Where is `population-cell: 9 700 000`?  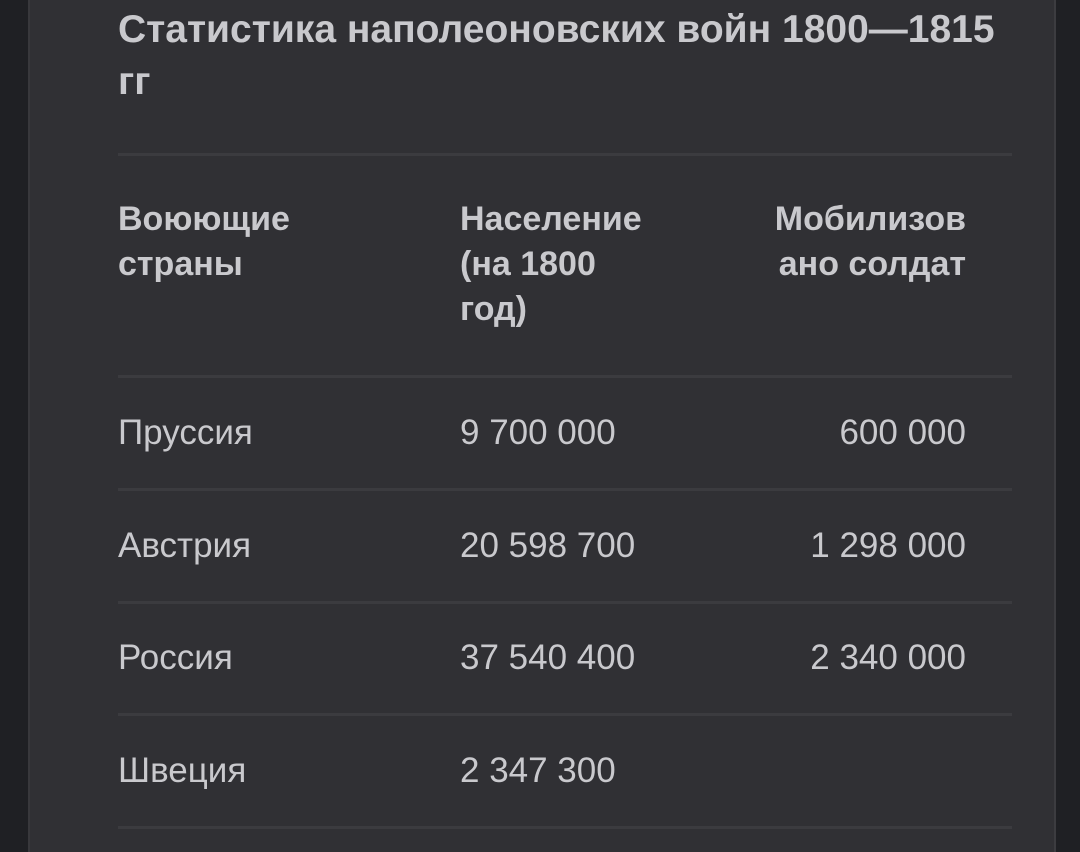
population-cell: 9 700 000 is located at coordinates (538, 432).